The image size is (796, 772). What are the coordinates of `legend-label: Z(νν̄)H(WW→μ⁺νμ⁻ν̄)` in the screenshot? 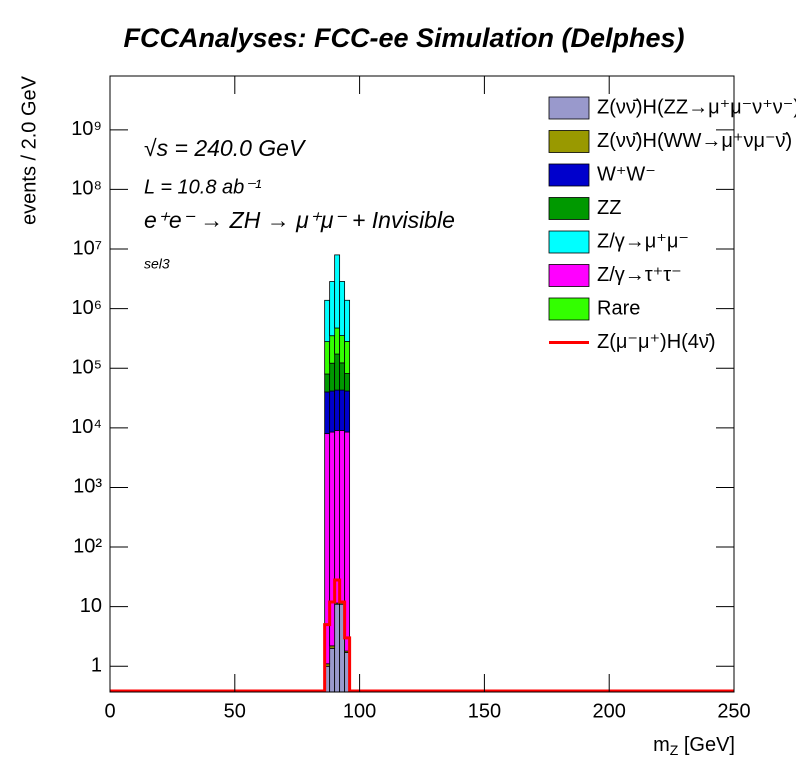 It's located at (694, 141).